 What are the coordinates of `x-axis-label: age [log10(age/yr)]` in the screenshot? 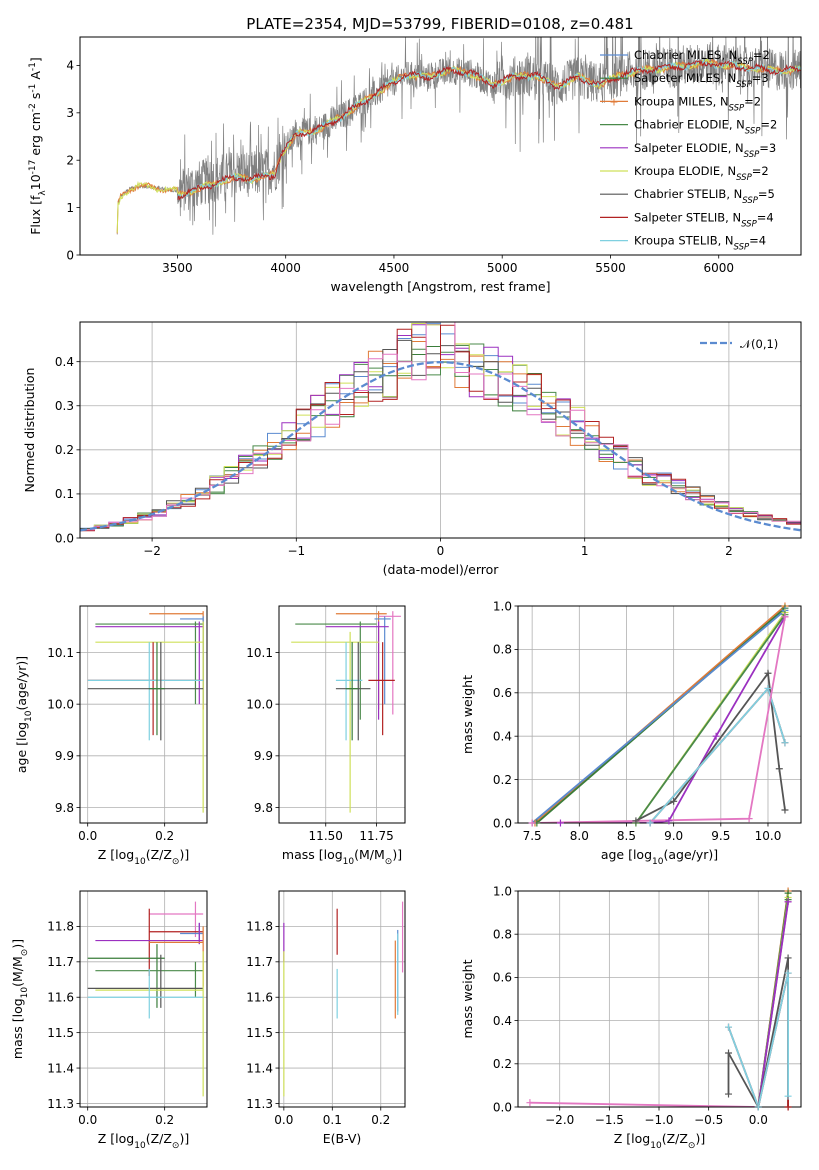 It's located at (659, 857).